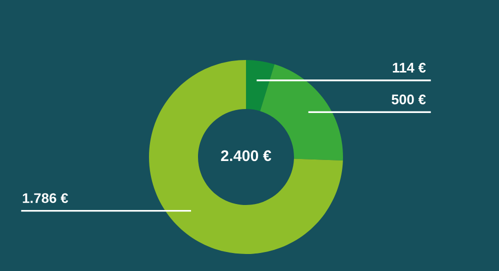  Describe the element at coordinates (409, 99) in the screenshot. I see `data-label: 500 €` at that location.